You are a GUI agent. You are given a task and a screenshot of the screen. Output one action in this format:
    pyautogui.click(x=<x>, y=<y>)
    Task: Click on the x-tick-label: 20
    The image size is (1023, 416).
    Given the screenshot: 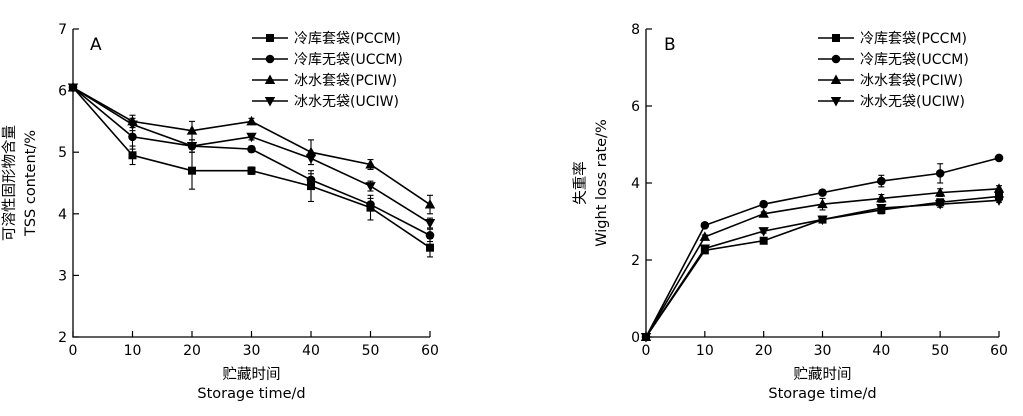 What is the action you would take?
    pyautogui.click(x=764, y=351)
    